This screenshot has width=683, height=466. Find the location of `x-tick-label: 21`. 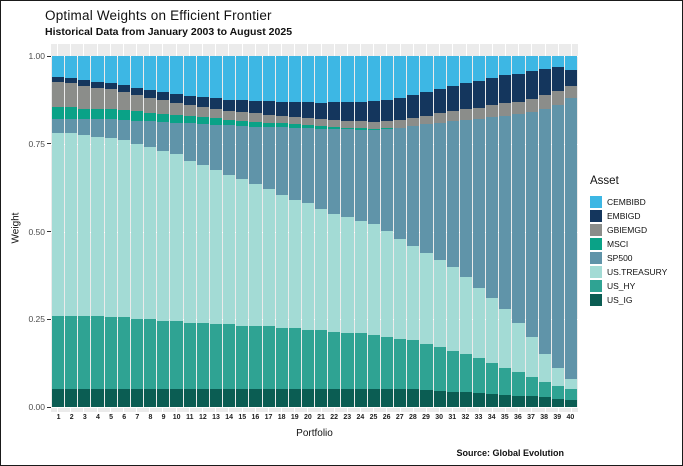

x-tick-label: 21 is located at coordinates (321, 417).